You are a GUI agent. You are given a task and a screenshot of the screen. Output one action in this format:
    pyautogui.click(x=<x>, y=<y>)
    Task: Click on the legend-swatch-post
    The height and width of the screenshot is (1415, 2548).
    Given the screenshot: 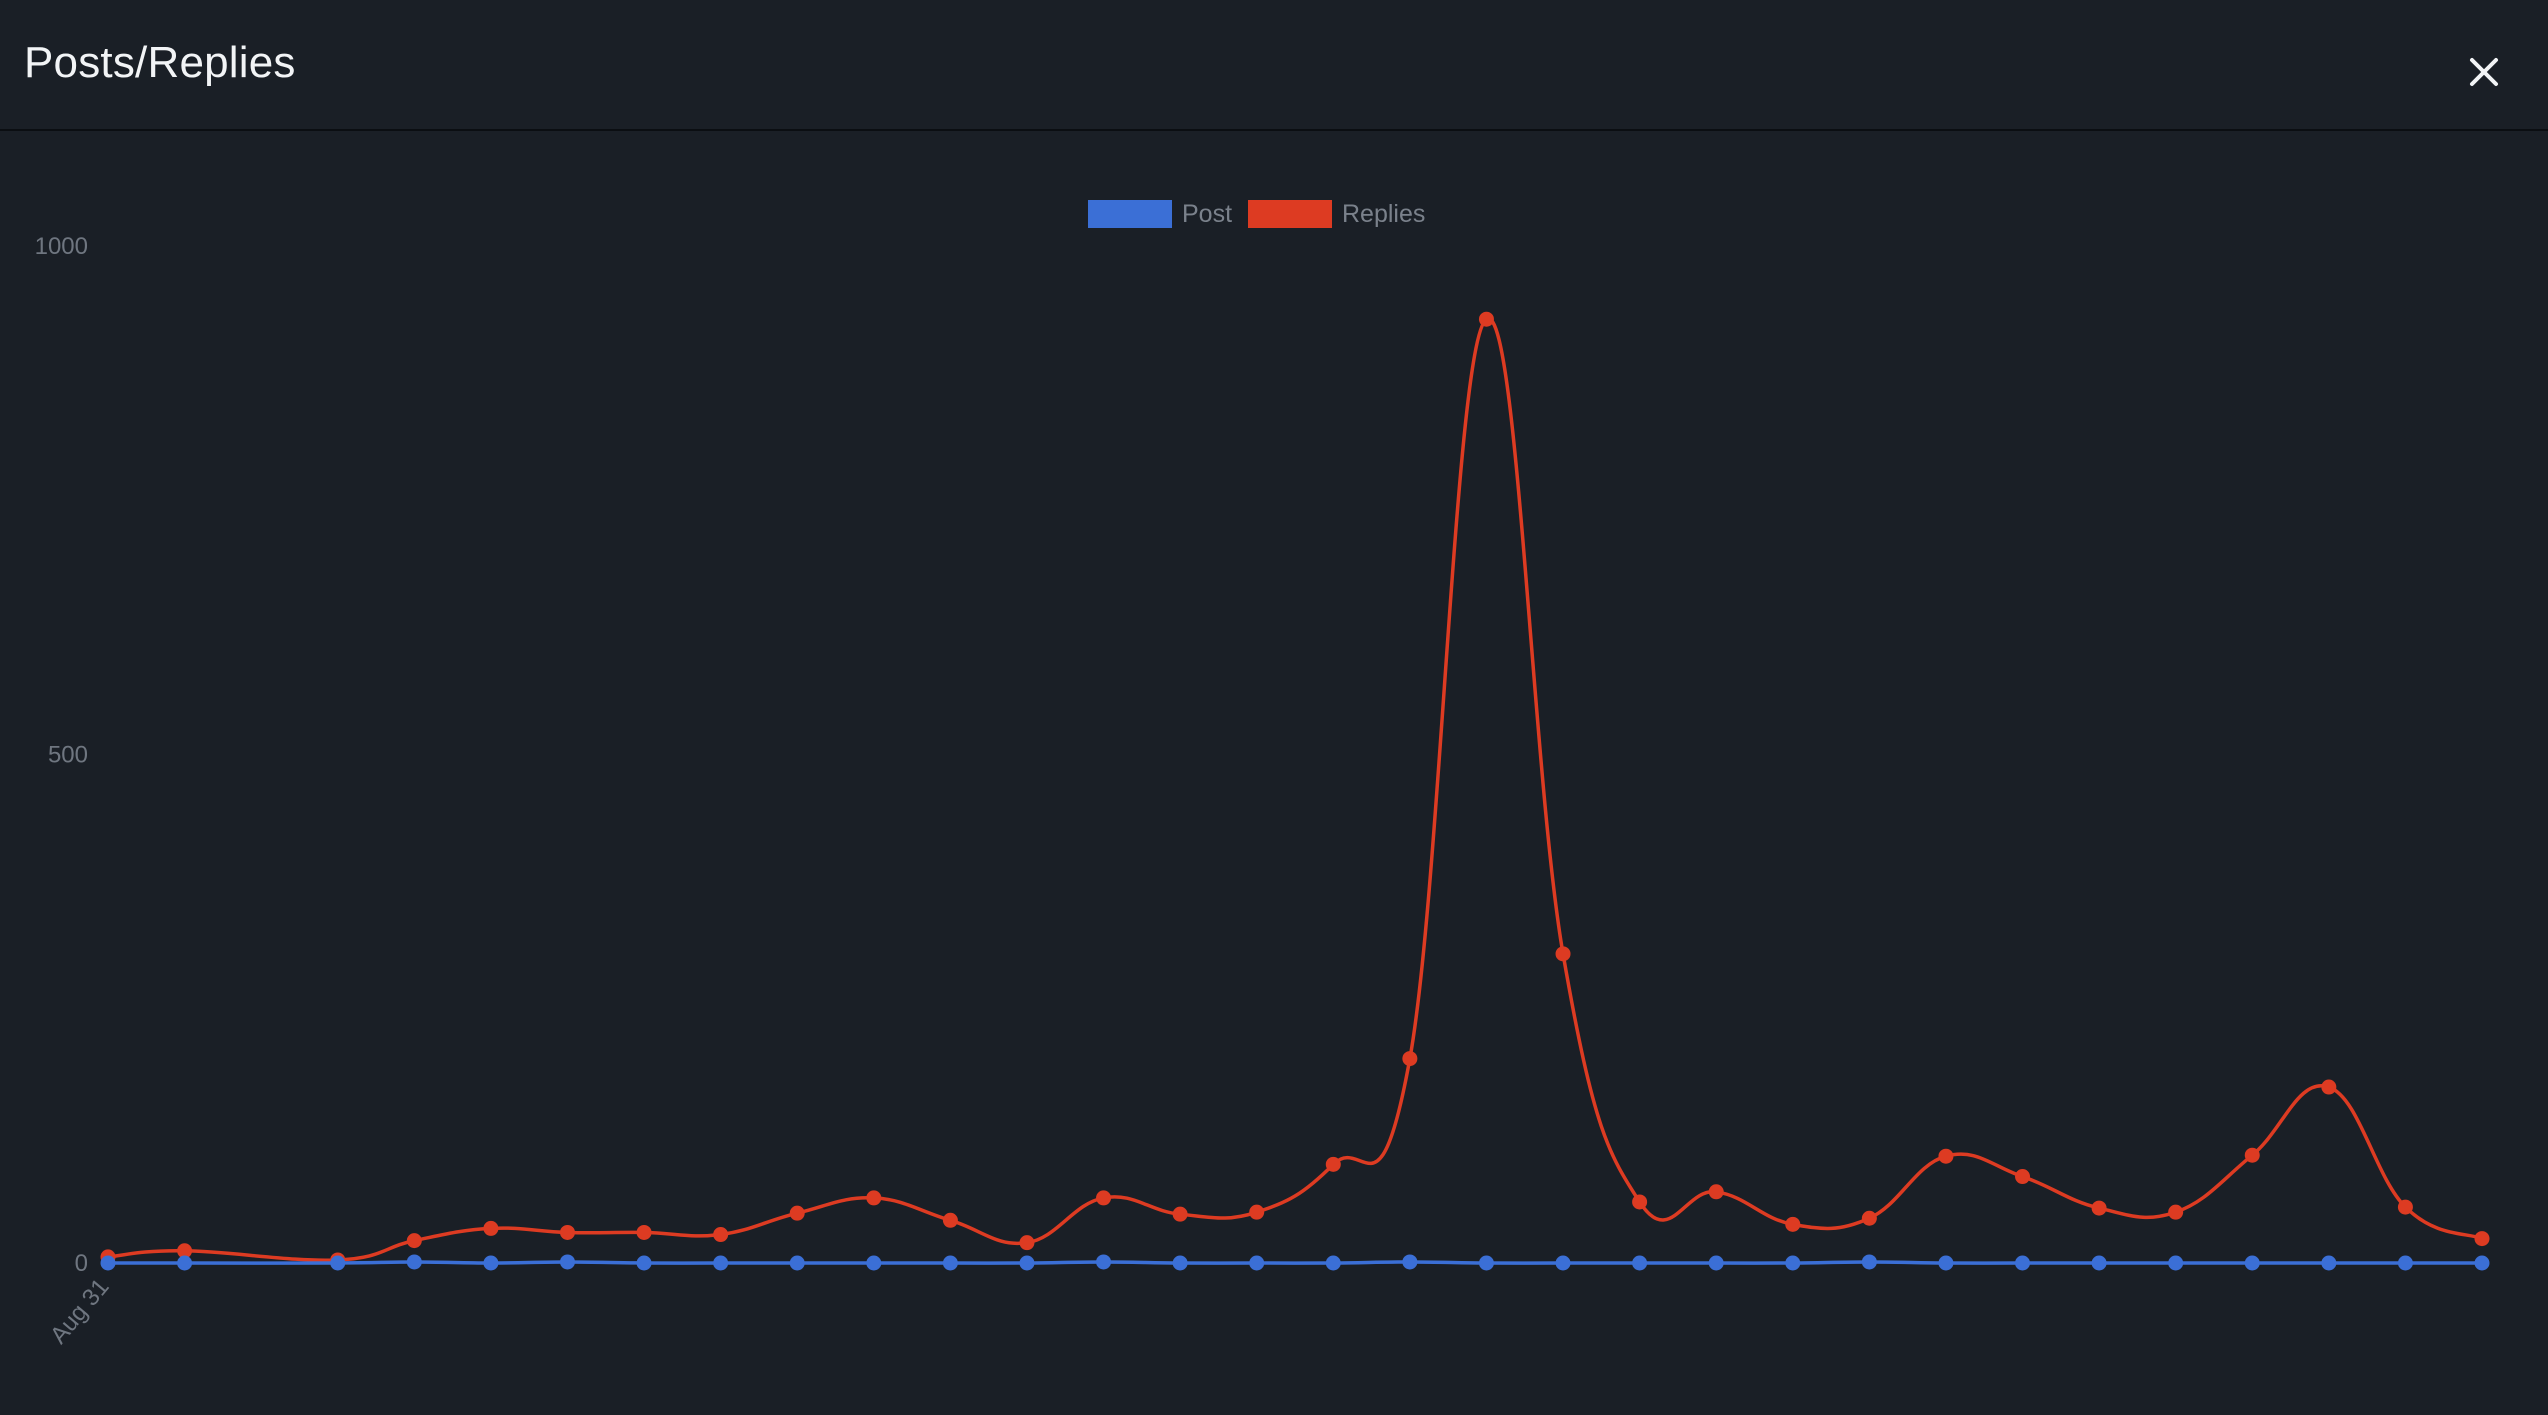 What is the action you would take?
    pyautogui.click(x=1130, y=214)
    